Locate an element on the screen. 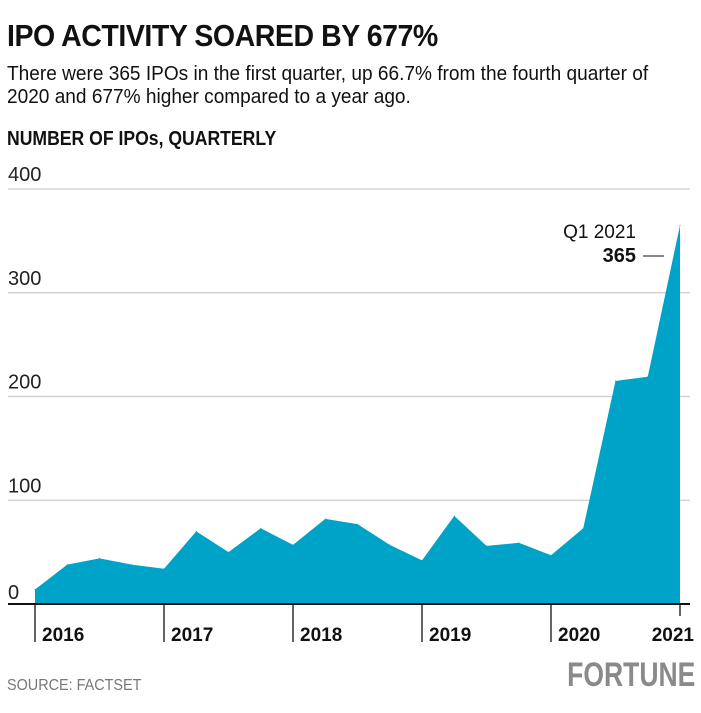 This screenshot has width=701, height=713. x-tick-label: 2017 is located at coordinates (192, 635).